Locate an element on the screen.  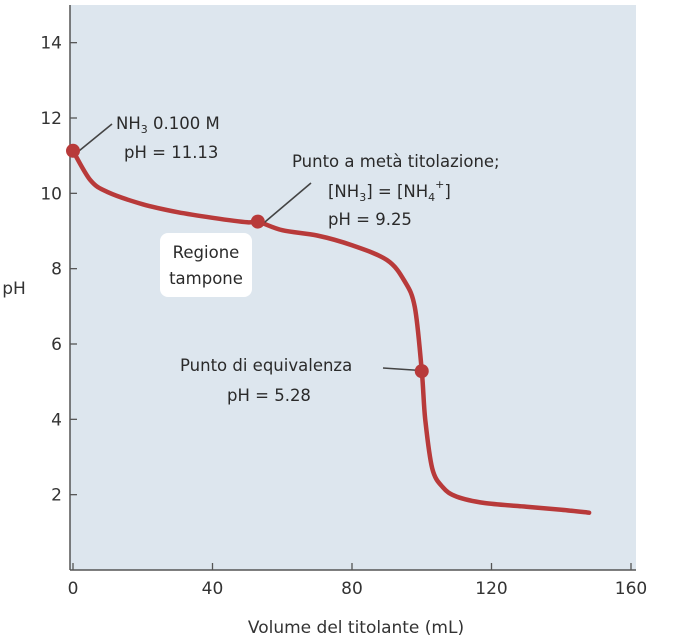
annotation-half-equation: [NH3] = [NH4+] is located at coordinates (389, 191).